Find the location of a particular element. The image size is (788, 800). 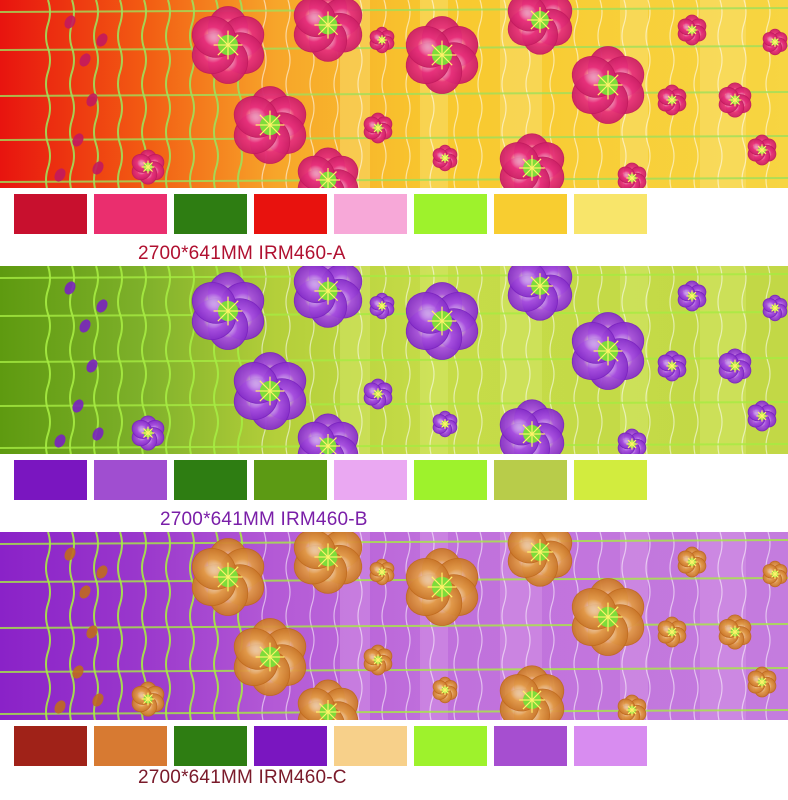

product-caption: 2700*641MM IRM460-A is located at coordinates (242, 253).